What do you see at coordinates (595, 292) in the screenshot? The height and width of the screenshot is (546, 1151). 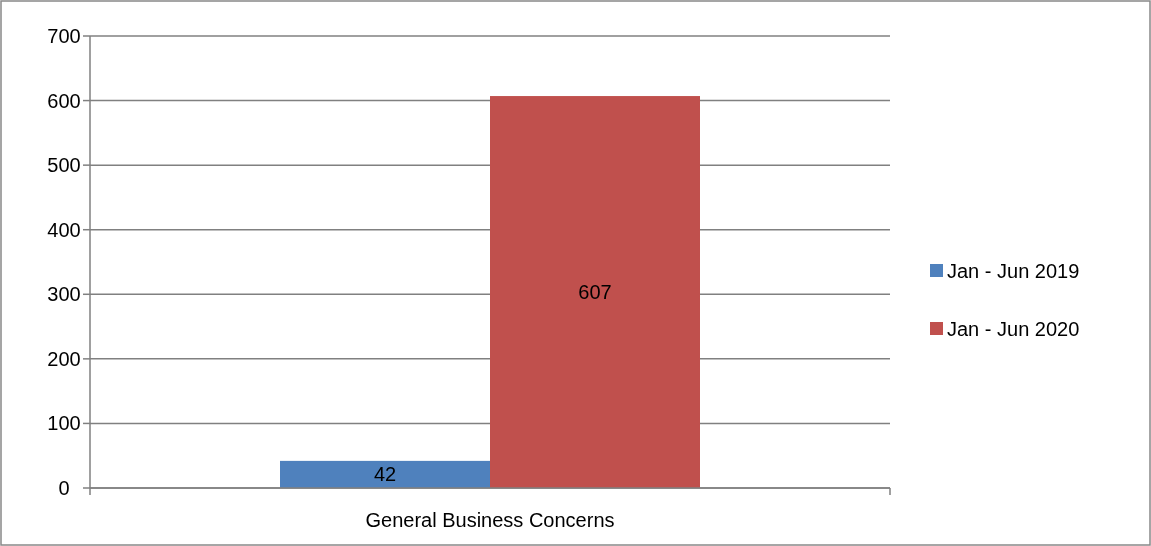 I see `data-label: 607` at bounding box center [595, 292].